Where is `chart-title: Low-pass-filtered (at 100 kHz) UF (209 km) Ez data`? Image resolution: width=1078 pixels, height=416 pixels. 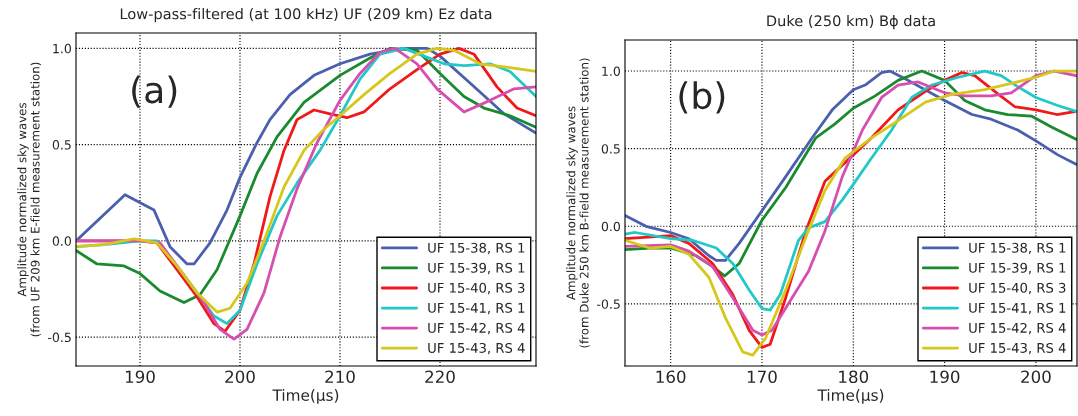
chart-title: Low-pass-filtered (at 100 kHz) UF (209 km) Ez data is located at coordinates (306, 15).